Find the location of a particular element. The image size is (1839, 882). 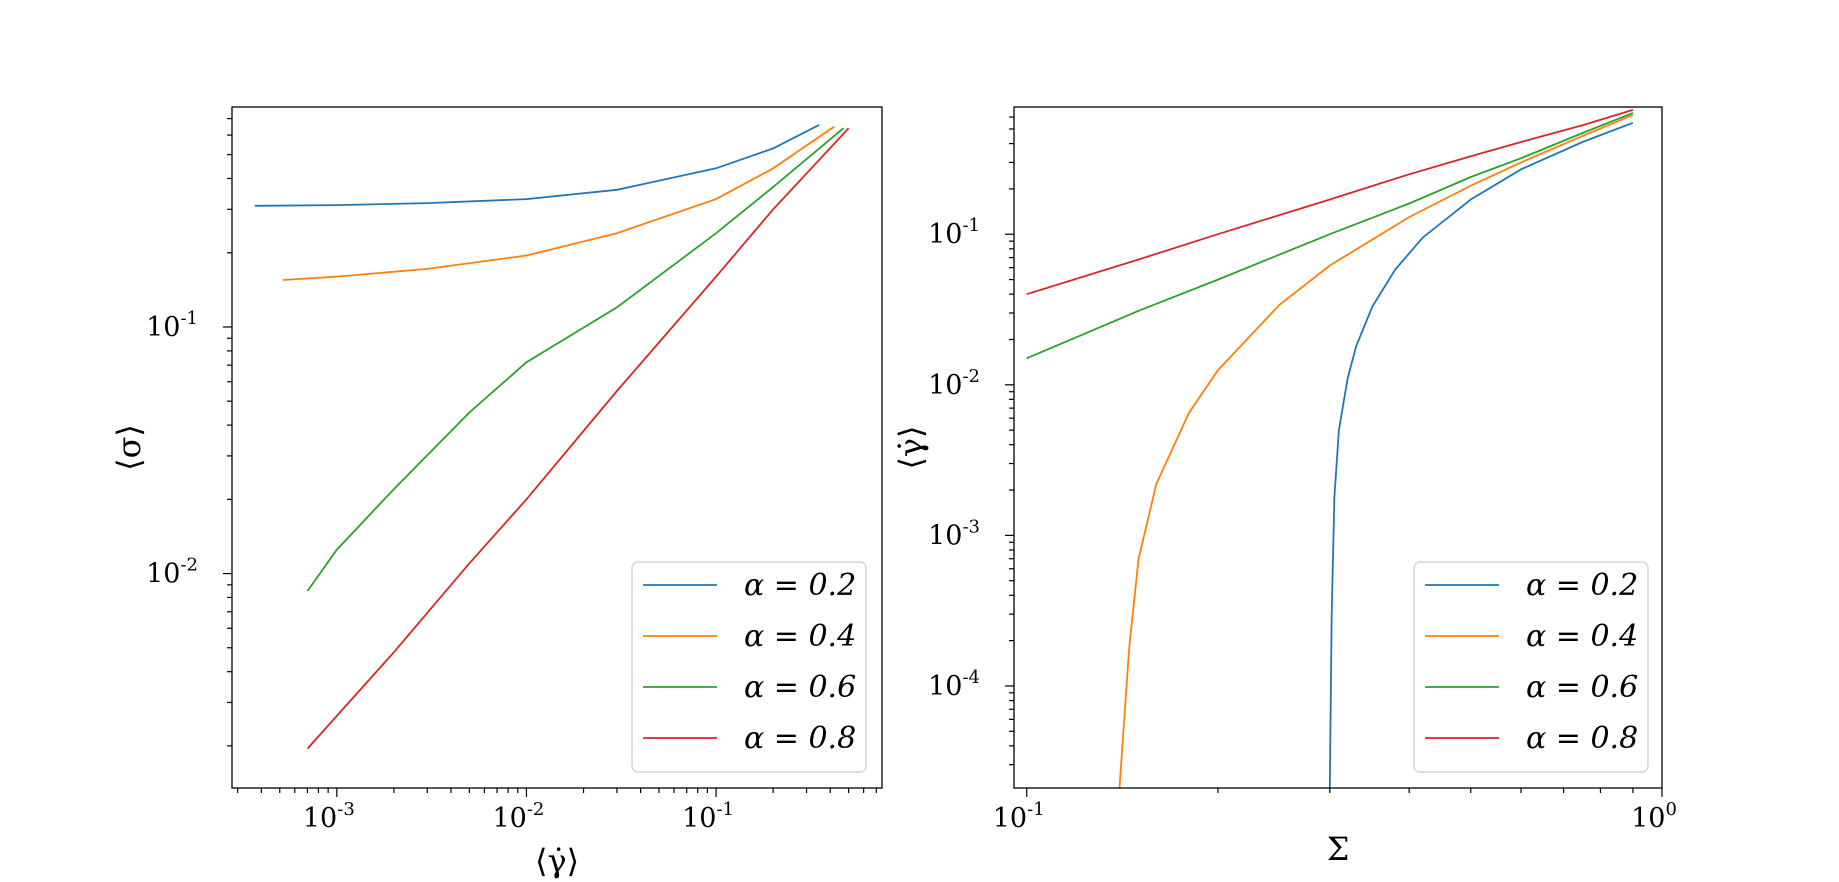

x-tick-label: 10⁰ is located at coordinates (1654, 816).